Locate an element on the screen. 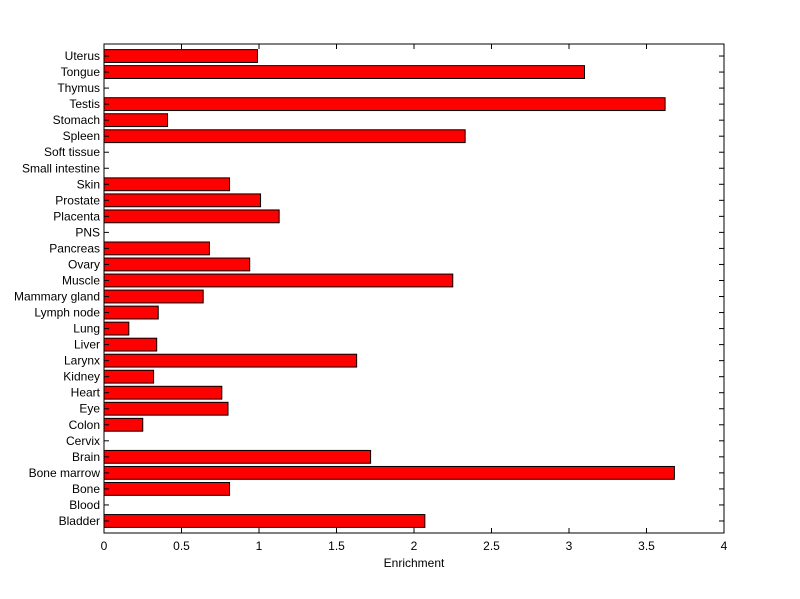 The image size is (800, 599). bar-brain is located at coordinates (237, 456).